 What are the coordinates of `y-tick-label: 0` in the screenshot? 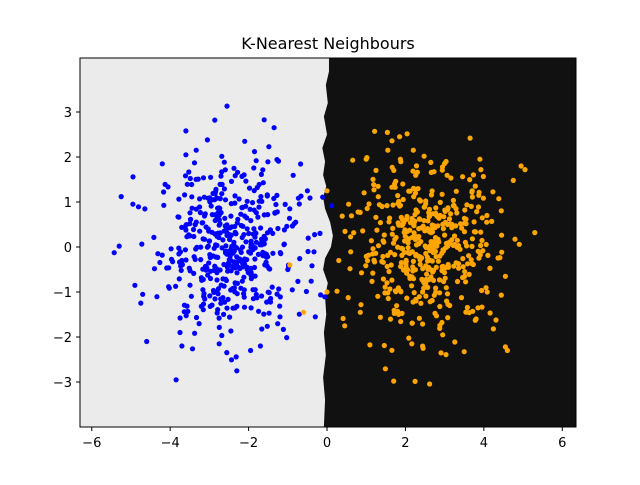 It's located at (68, 248).